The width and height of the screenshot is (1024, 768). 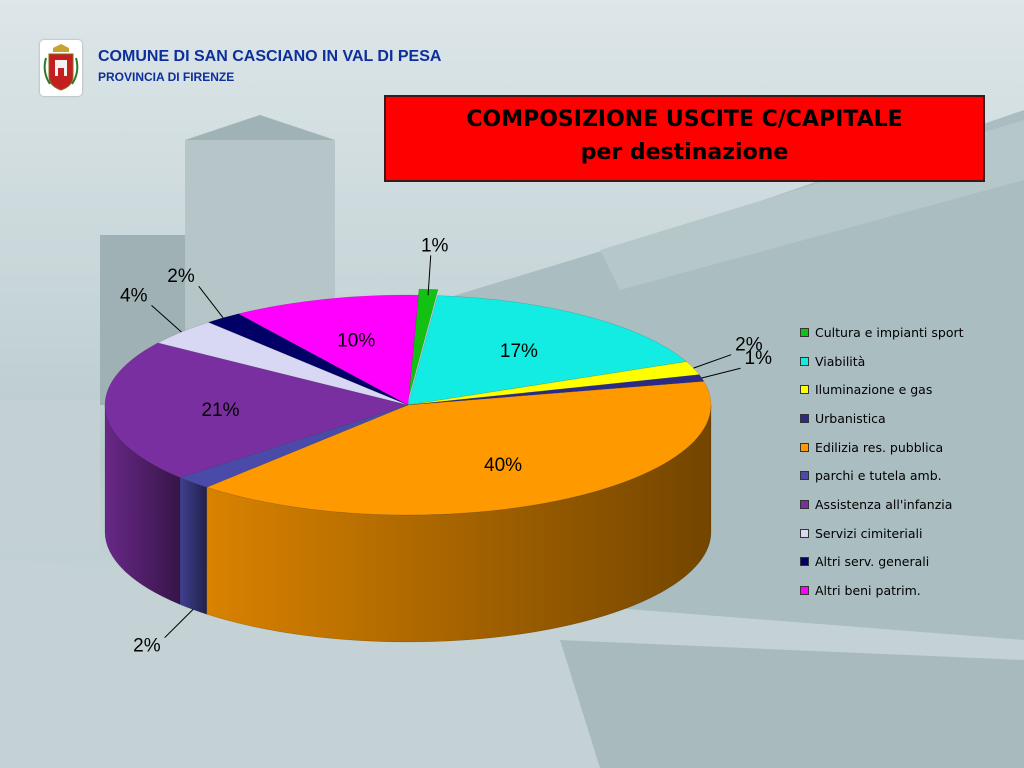 I want to click on legend-item-assistenza-all-infanzia: Assistenza all'infanzia, so click(x=907, y=504).